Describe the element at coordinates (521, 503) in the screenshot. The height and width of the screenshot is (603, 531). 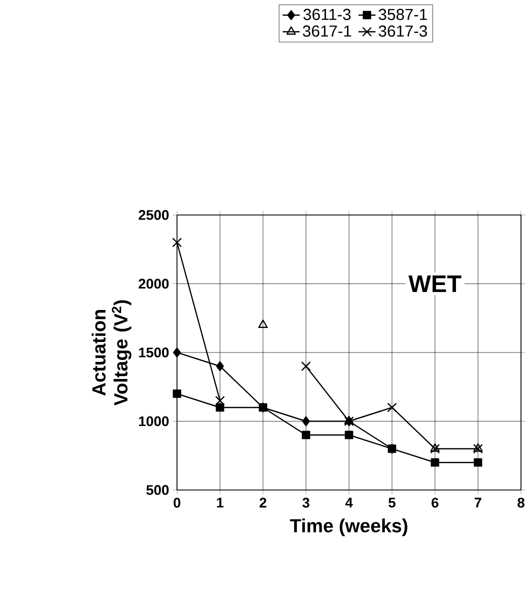
I see `x-tick-label: 8` at that location.